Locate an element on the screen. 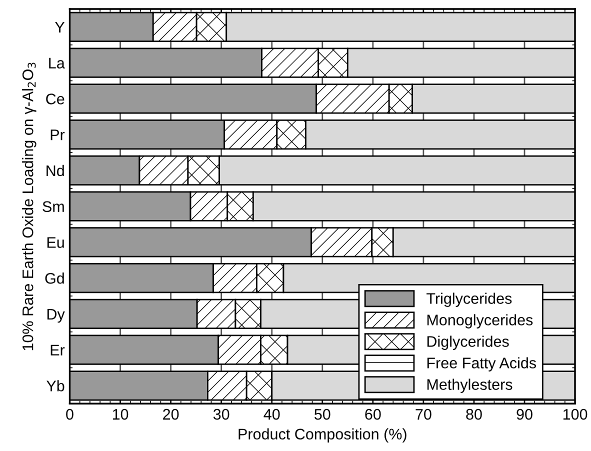 The image size is (591, 451). y-tick-label: Y is located at coordinates (60, 27).